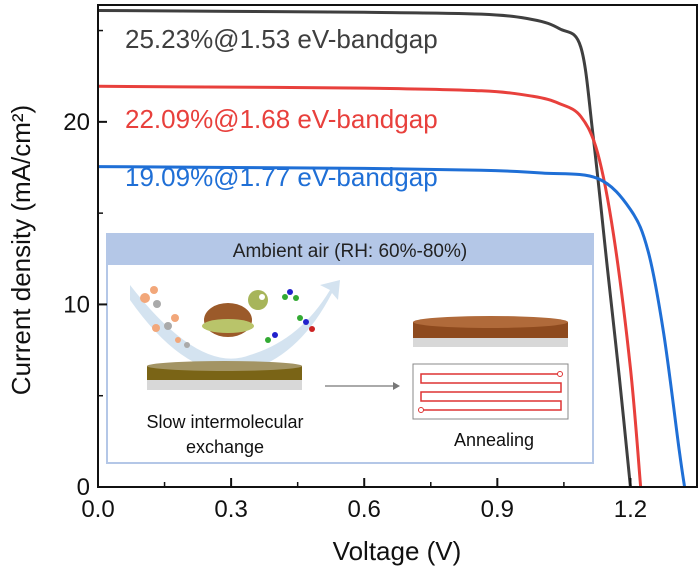 This screenshot has width=700, height=576. I want to click on x-tick-label: 0.9, so click(497, 509).